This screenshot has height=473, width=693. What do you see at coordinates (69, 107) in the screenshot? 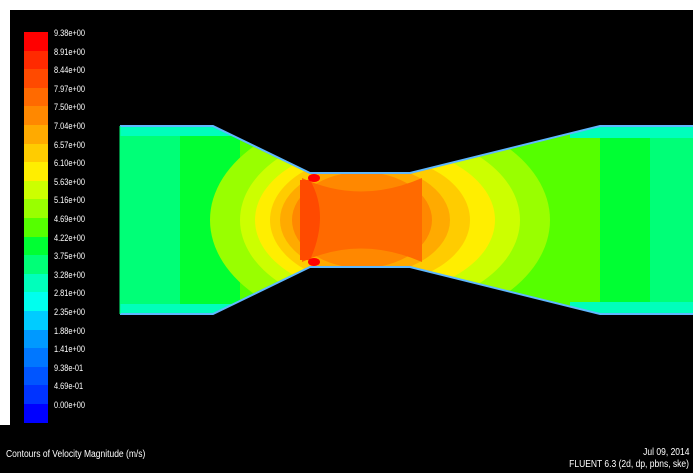
I see `legend-label: 7.50e+00` at bounding box center [69, 107].